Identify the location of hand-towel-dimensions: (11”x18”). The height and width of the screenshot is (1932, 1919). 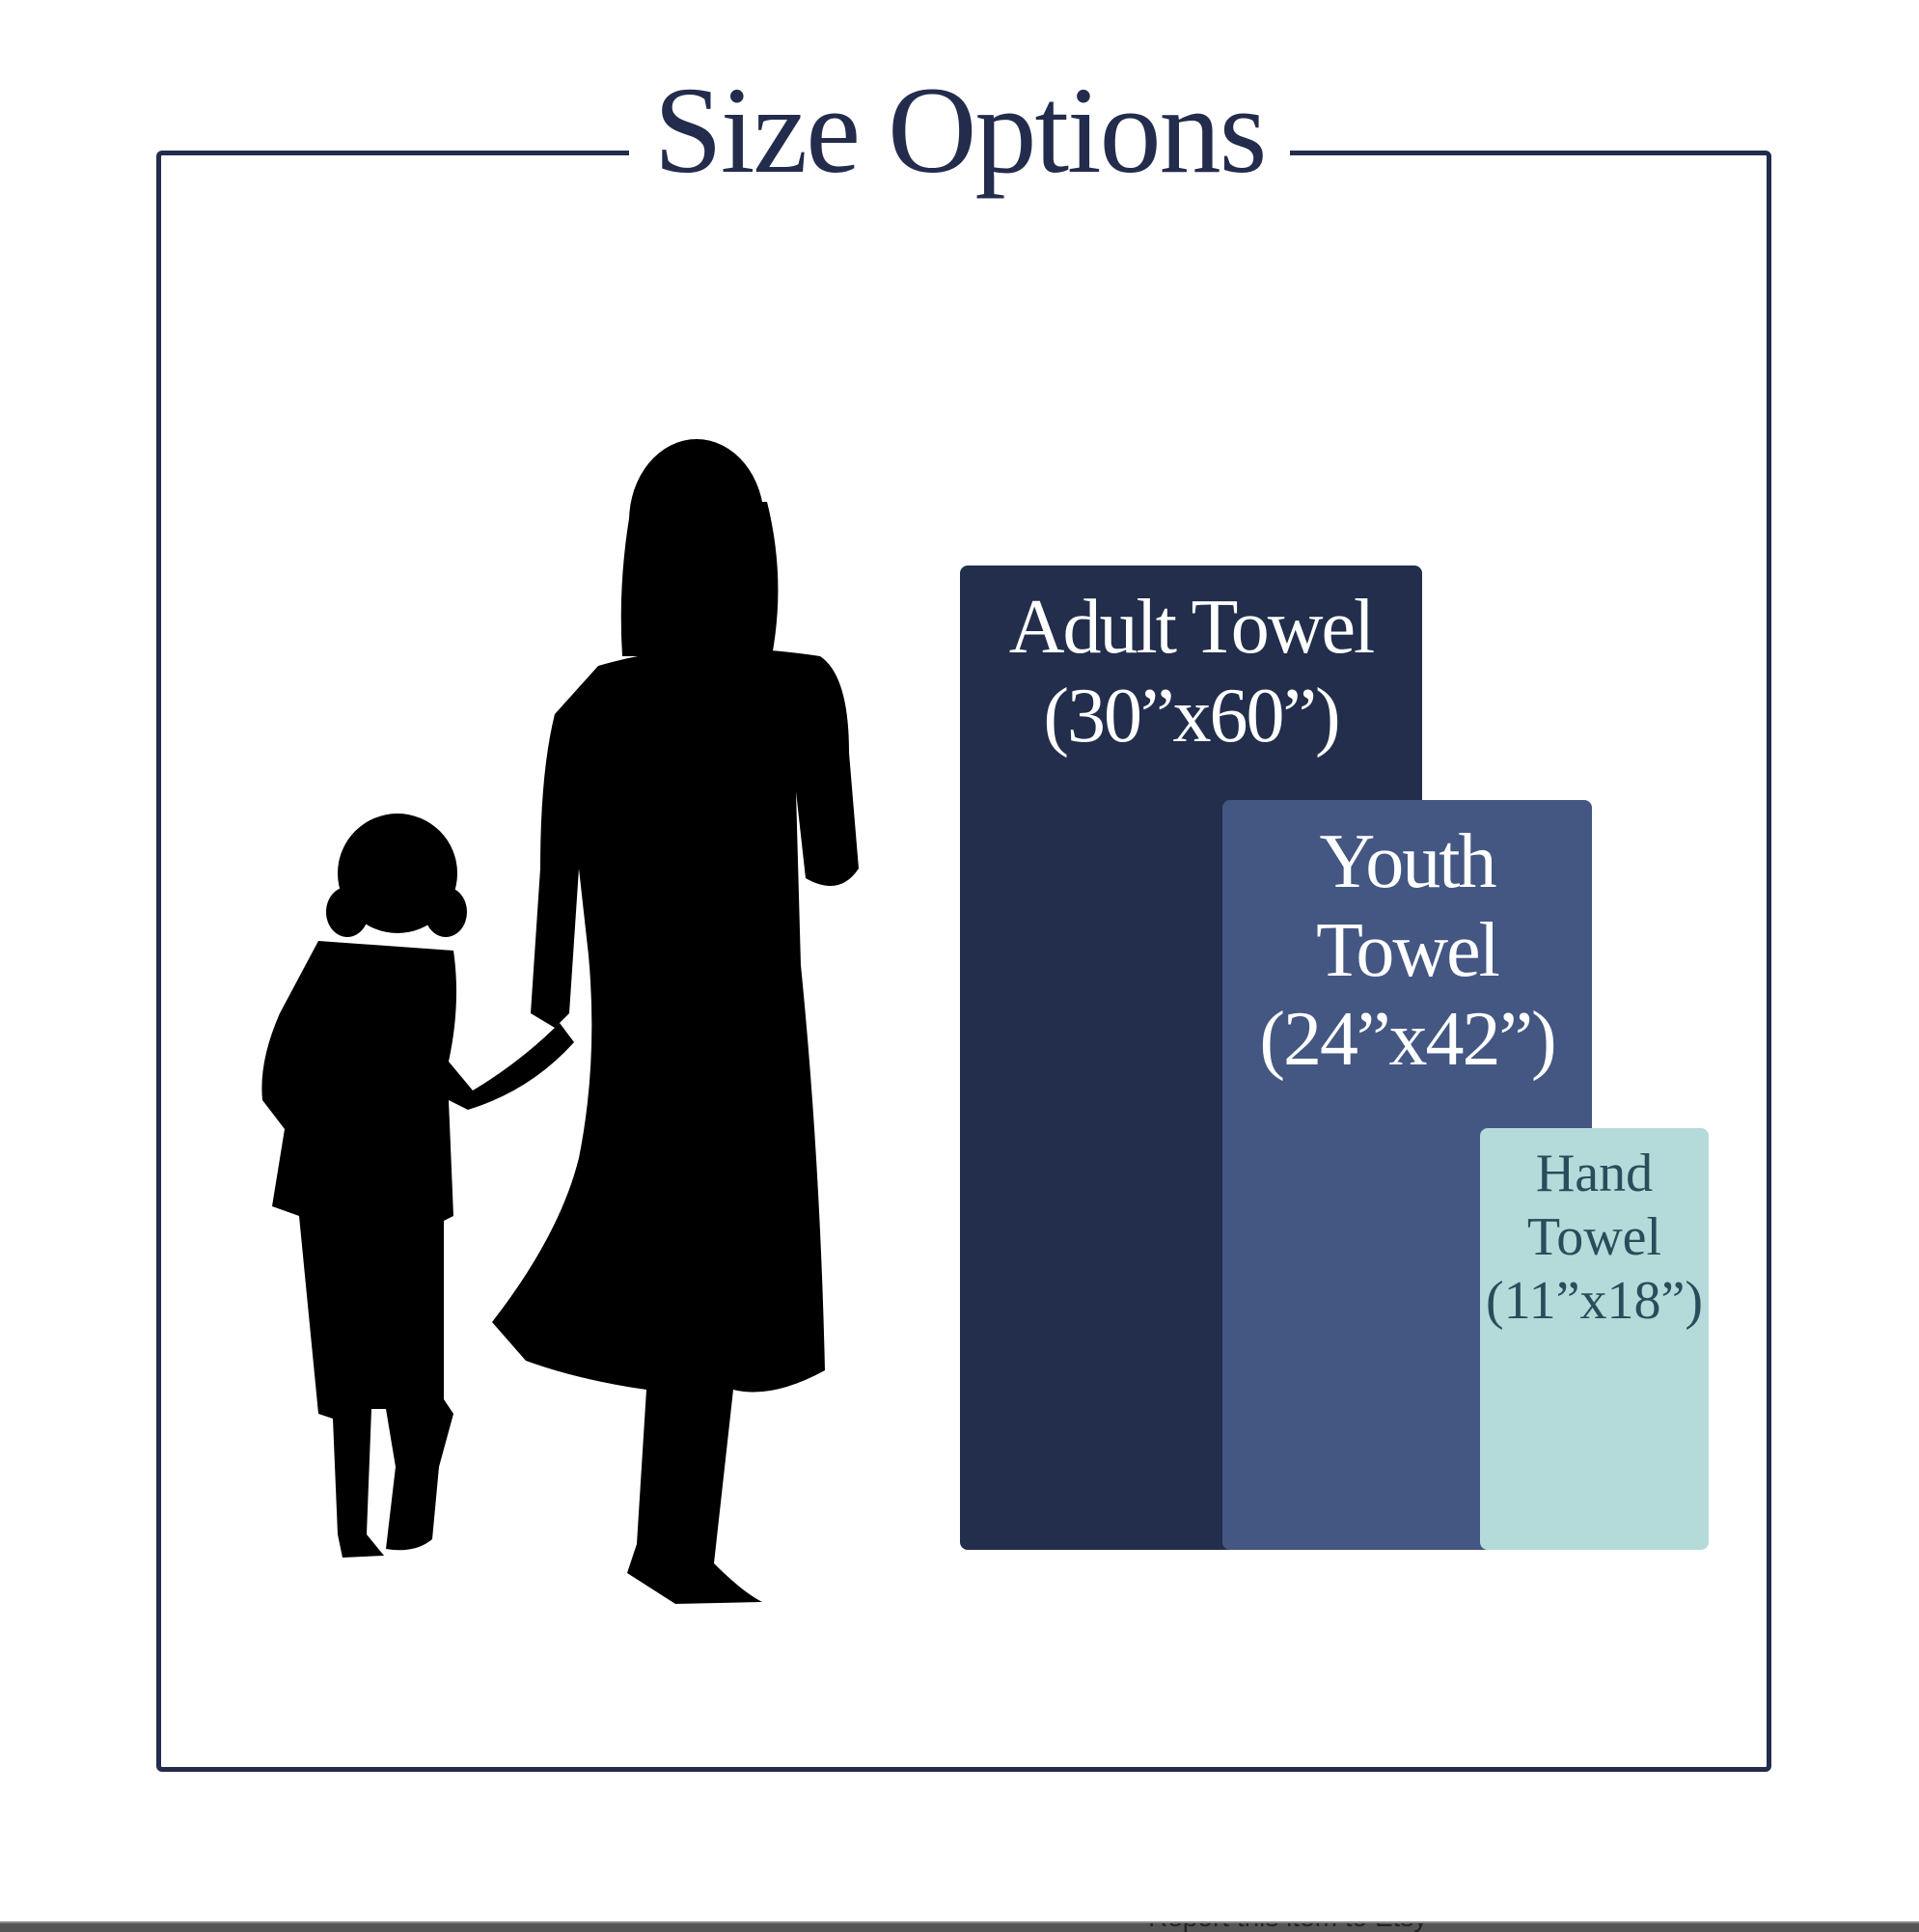
(1594, 1301).